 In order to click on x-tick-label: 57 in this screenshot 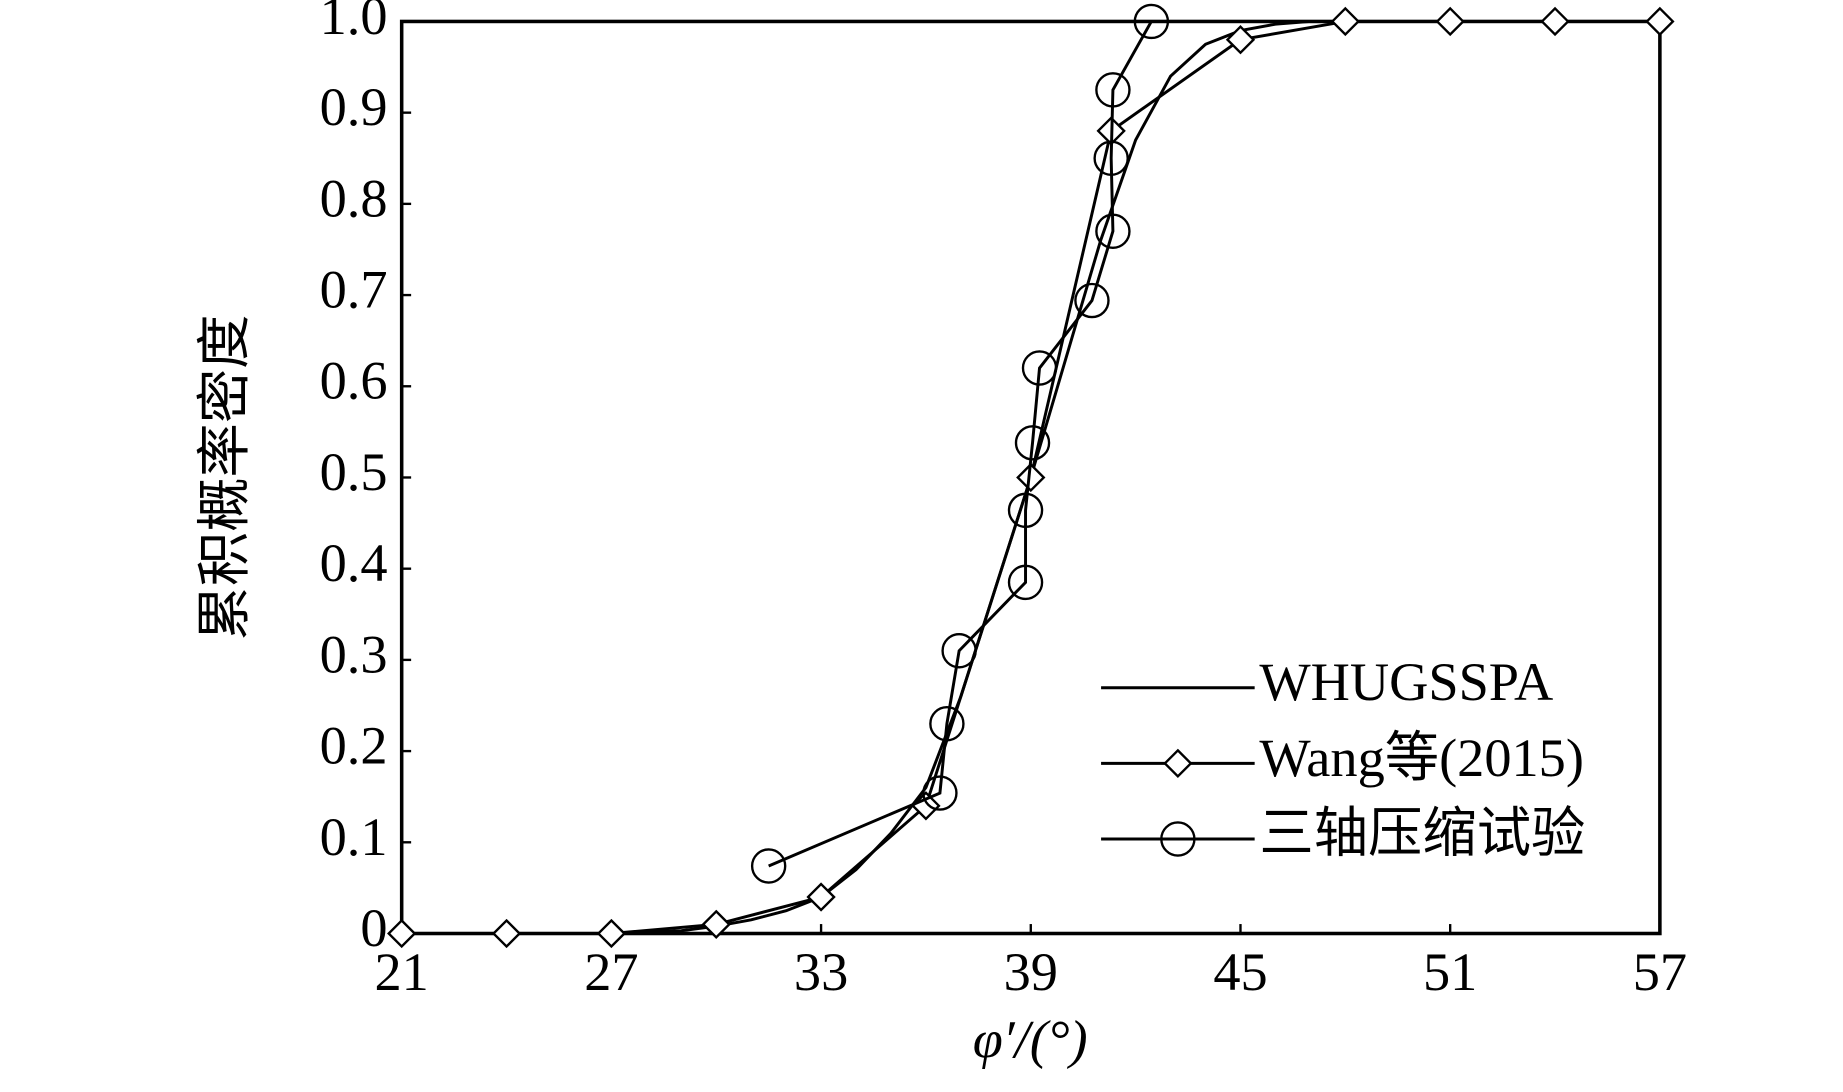, I will do `click(1660, 972)`.